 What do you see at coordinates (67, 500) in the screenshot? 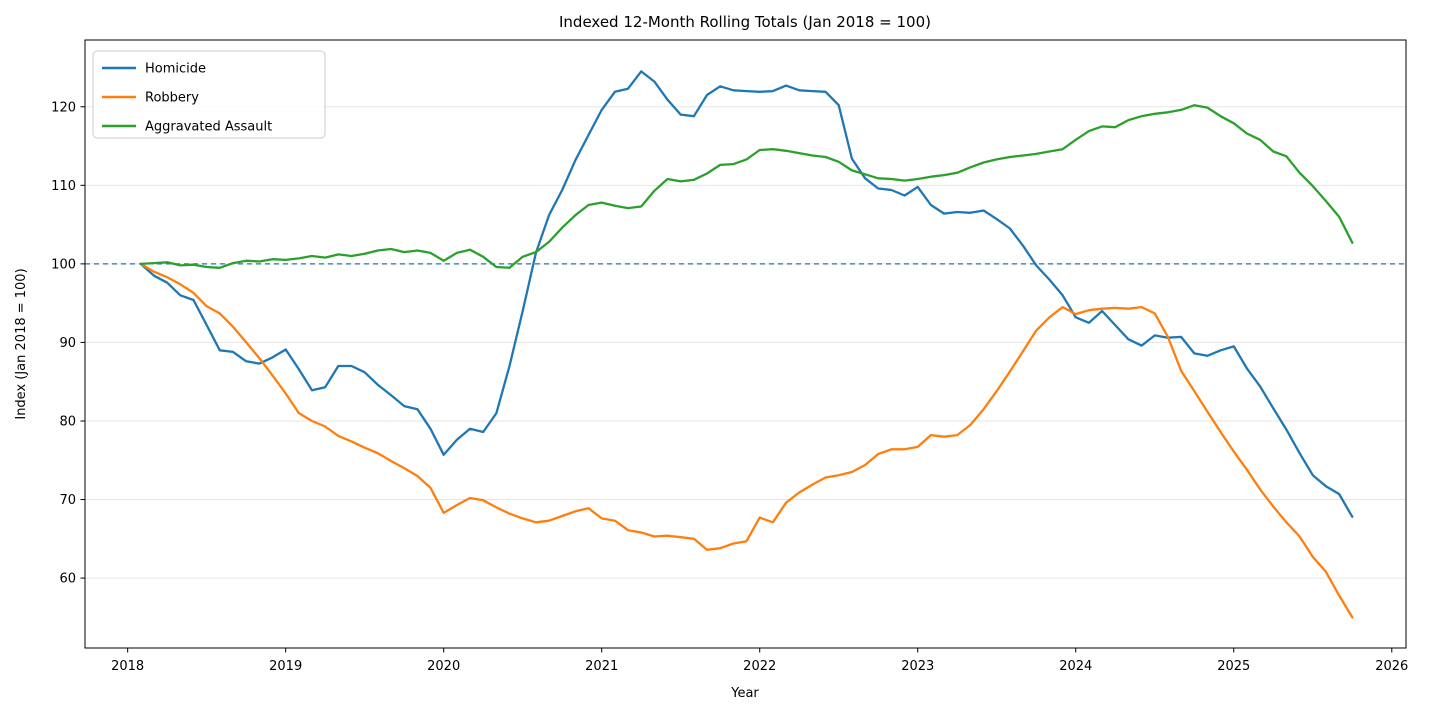
I see `y-tick-label: 70` at bounding box center [67, 500].